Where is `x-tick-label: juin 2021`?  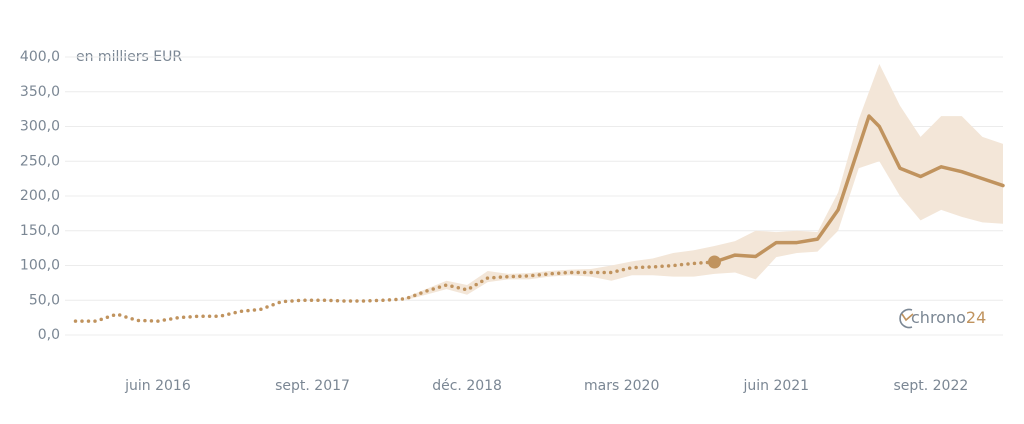
x-tick-label: juin 2021 is located at coordinates (775, 386).